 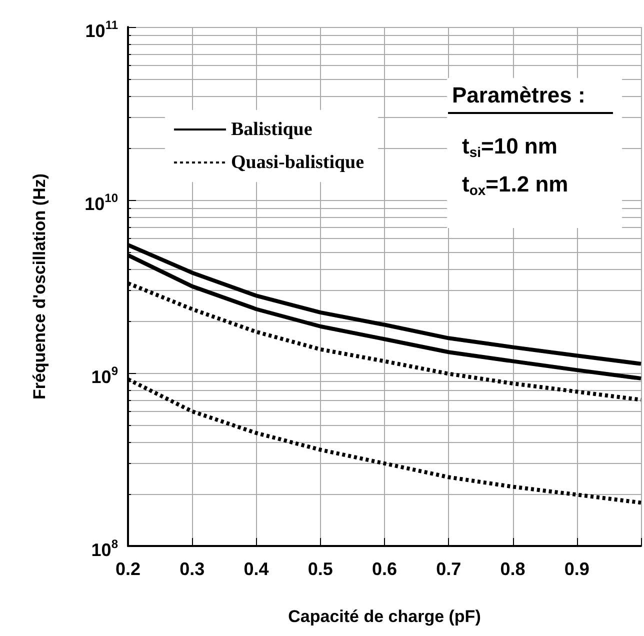 What do you see at coordinates (101, 203) in the screenshot?
I see `y-tick-label: 10$^{10}$` at bounding box center [101, 203].